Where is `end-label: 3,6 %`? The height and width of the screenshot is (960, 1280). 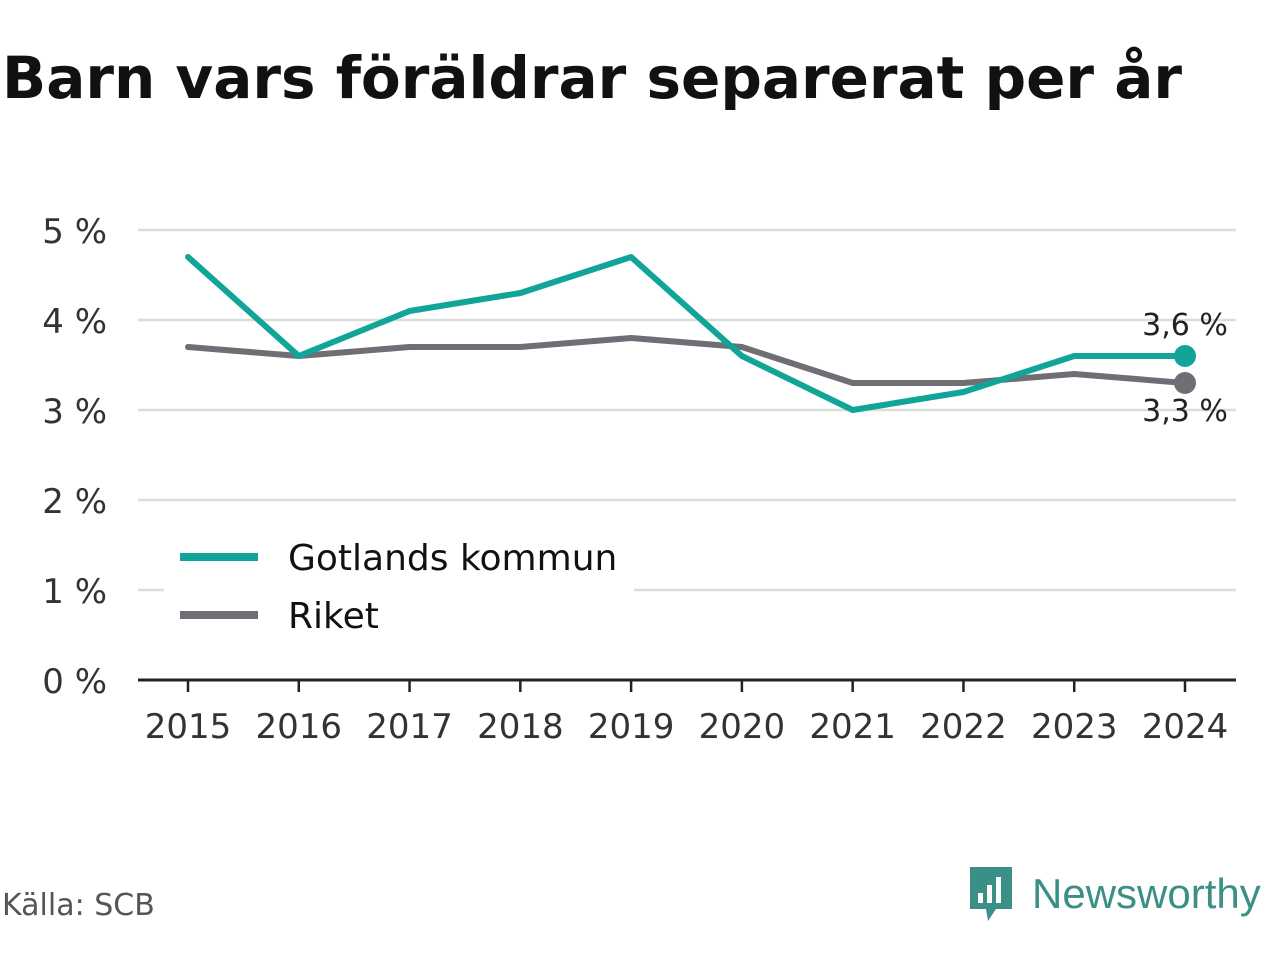 end-label: 3,6 % is located at coordinates (1185, 325).